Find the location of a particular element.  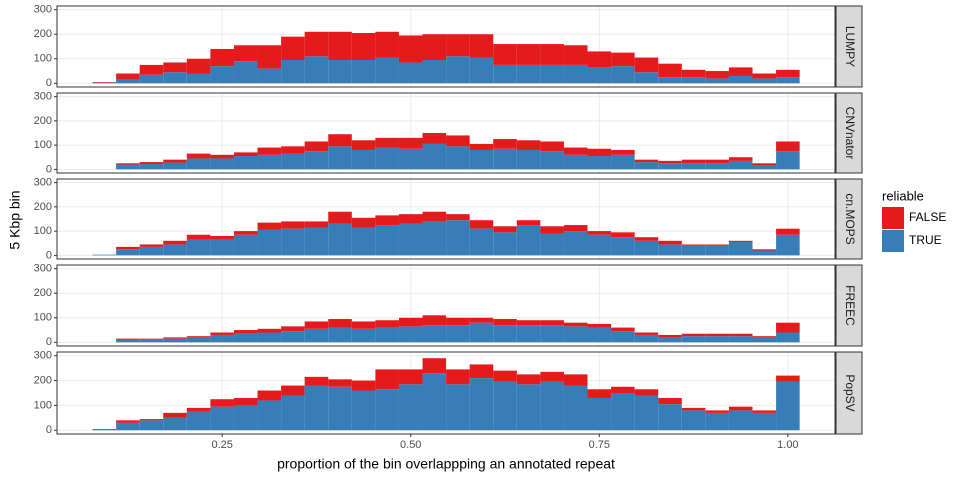

panel-border is located at coordinates (446, 133).